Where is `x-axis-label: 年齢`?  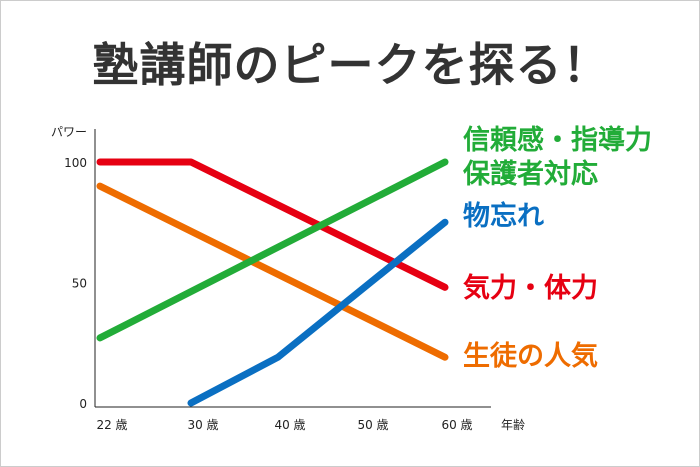
x-axis-label: 年齢 is located at coordinates (513, 424).